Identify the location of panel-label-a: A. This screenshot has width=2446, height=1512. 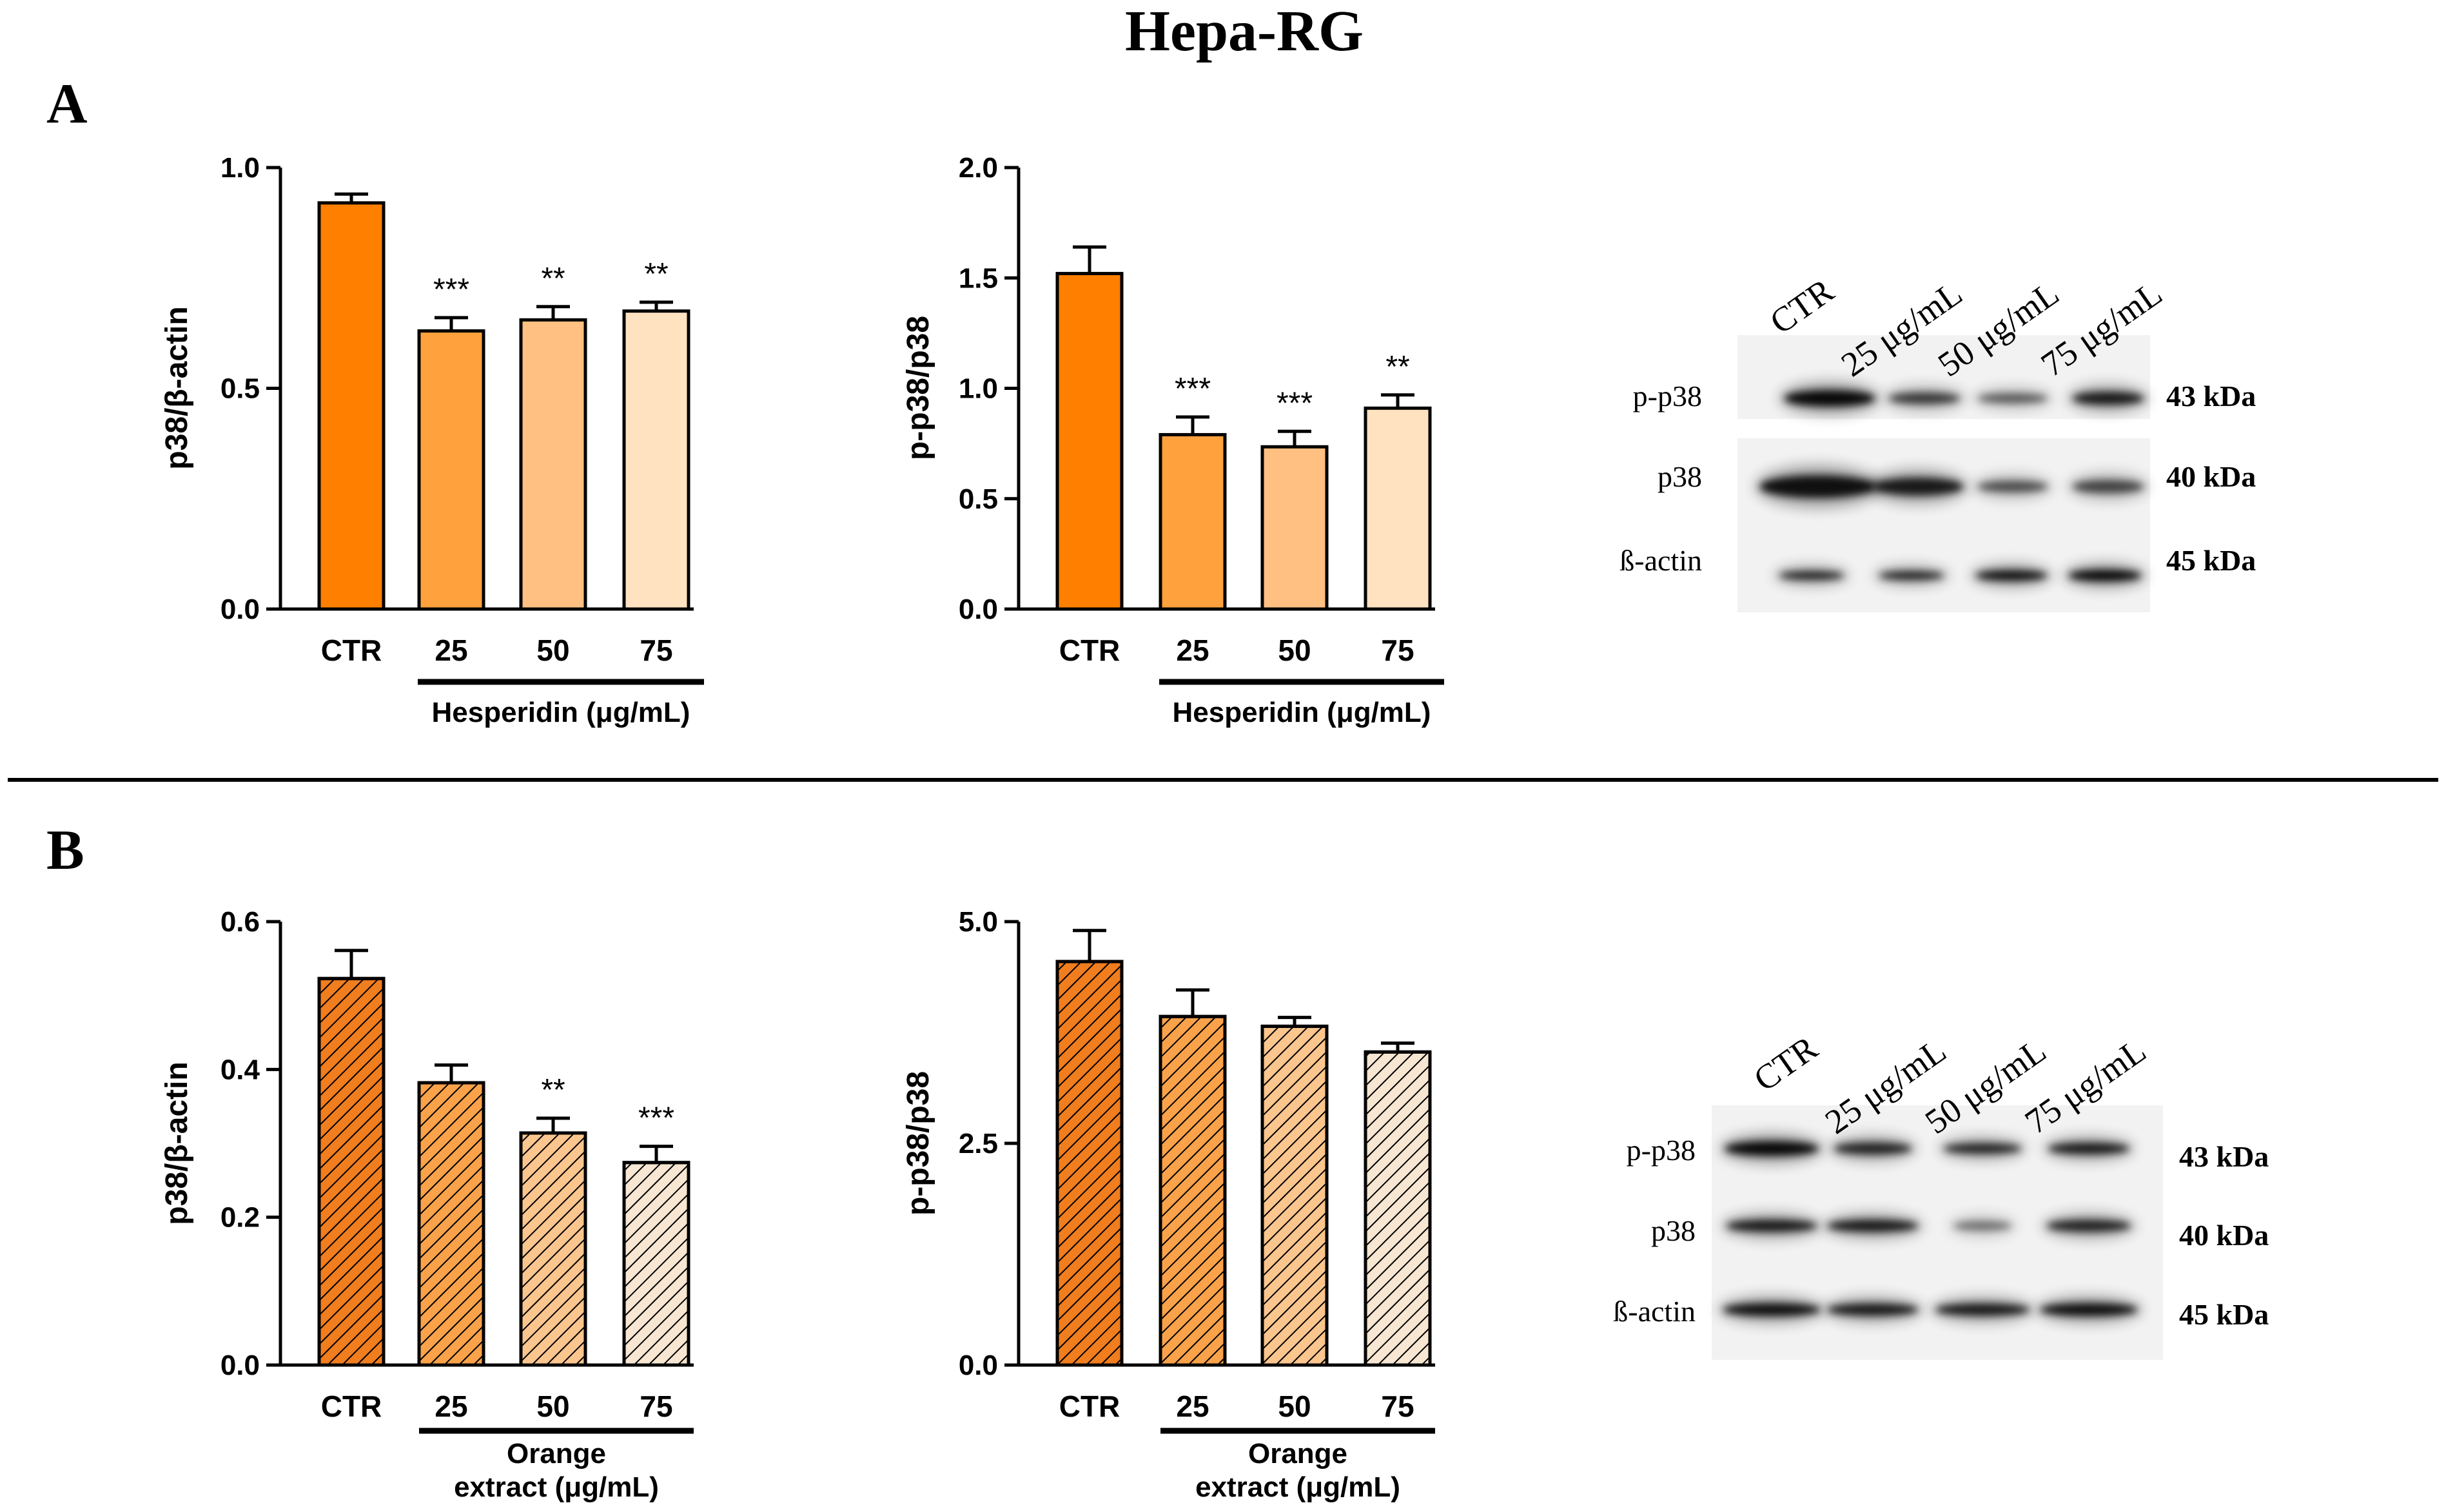
(67, 104).